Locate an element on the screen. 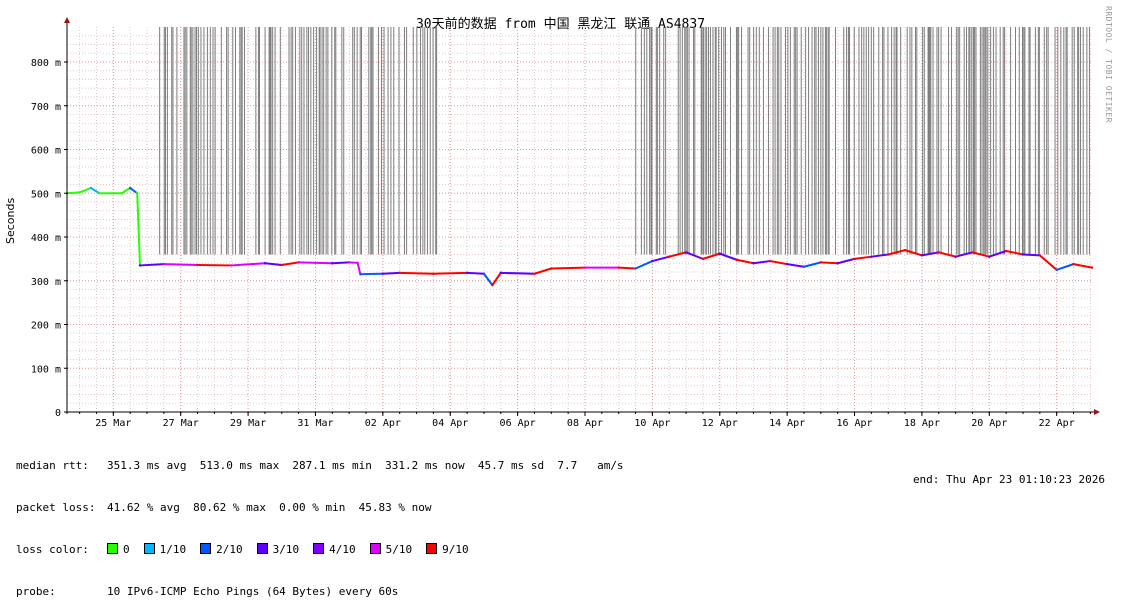  loss-color-item-label: 4/10 is located at coordinates (342, 549).